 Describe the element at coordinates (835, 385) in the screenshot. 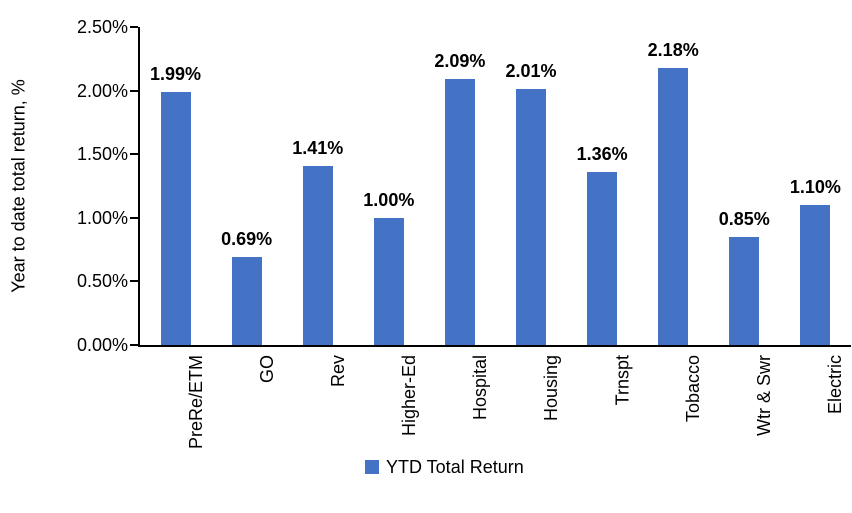

I see `x-axis-label: Electric` at that location.